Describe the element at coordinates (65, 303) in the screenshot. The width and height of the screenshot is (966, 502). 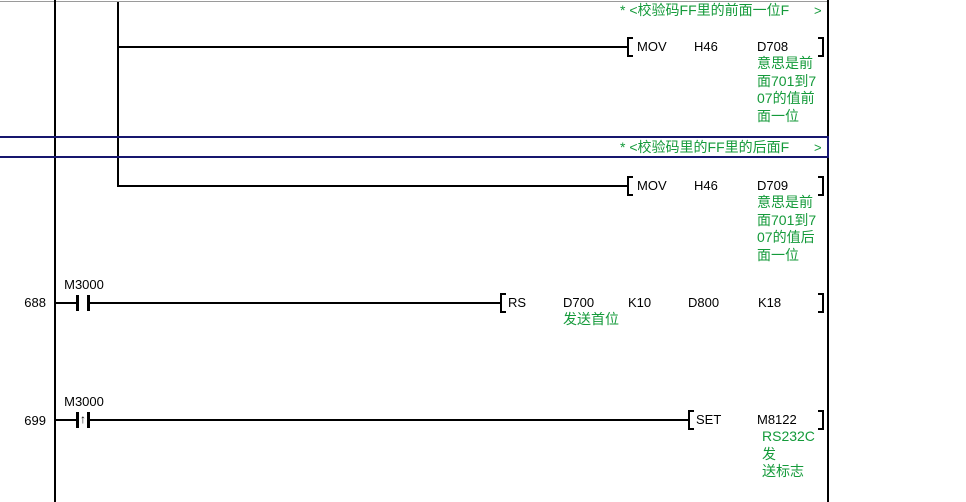
I see `rung3-wire-left` at that location.